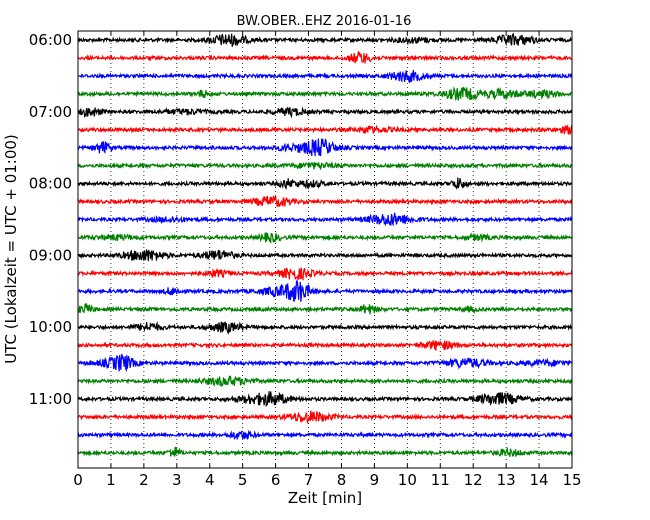 The height and width of the screenshot is (520, 650). I want to click on x-axis-label: Zeit [min], so click(325, 498).